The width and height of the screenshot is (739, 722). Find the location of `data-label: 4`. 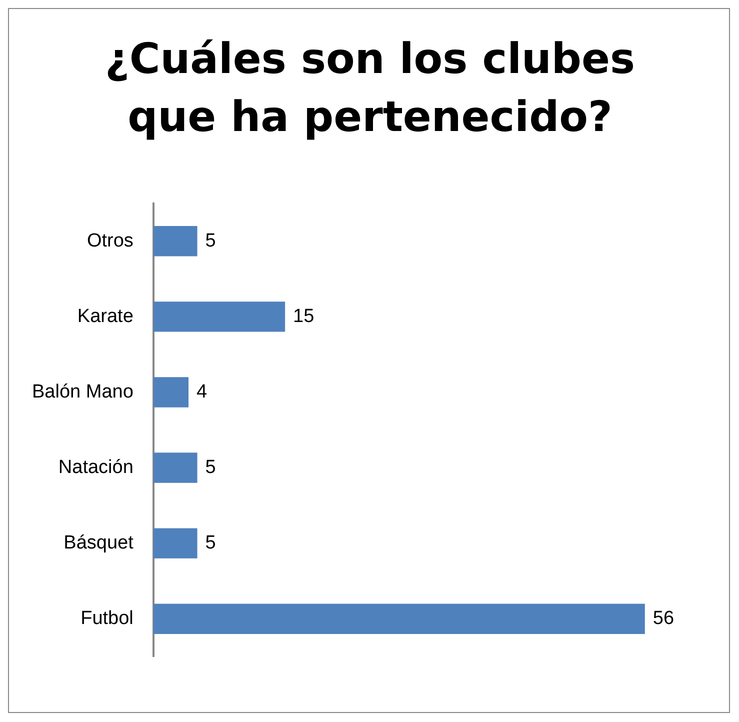

data-label: 4 is located at coordinates (202, 391).